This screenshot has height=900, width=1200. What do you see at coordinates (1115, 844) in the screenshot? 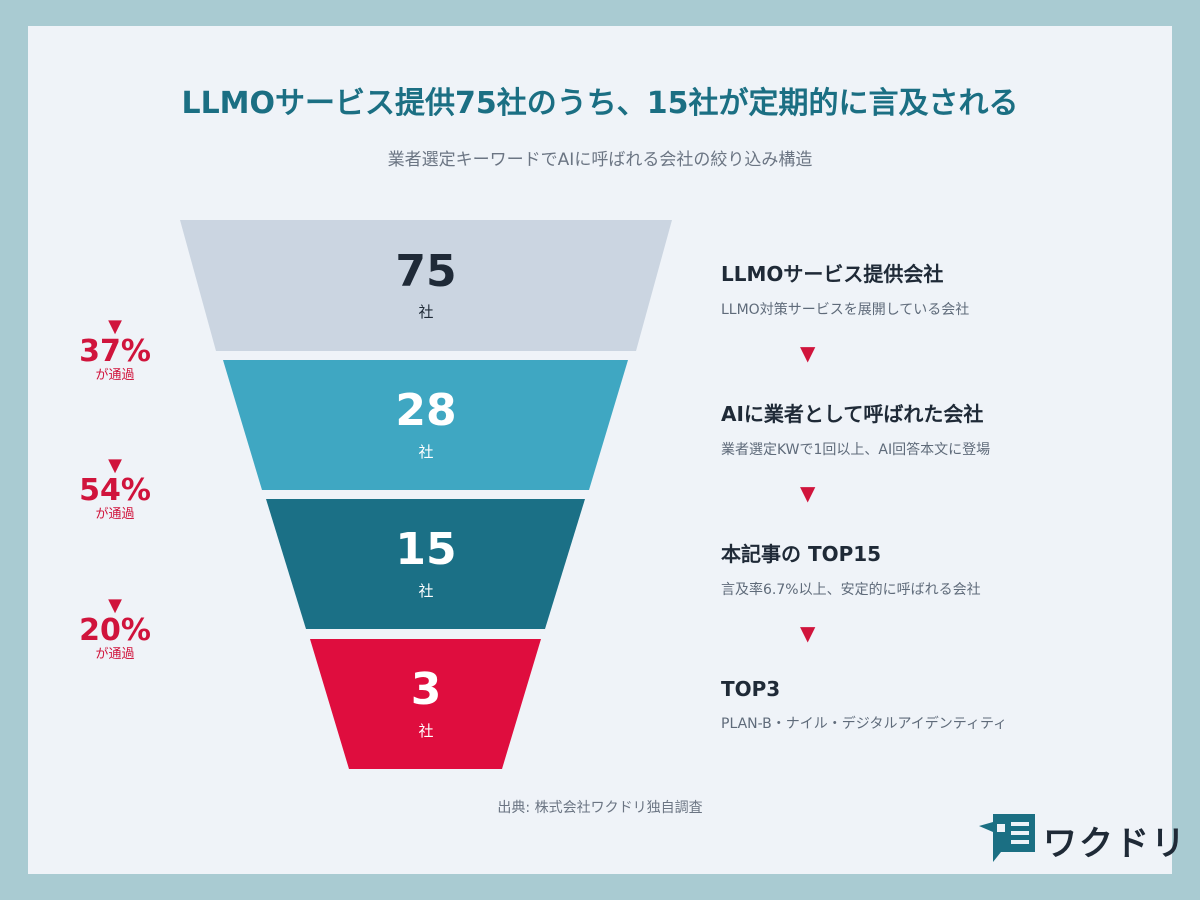
I see `logo-wordmark: ワクドリ` at bounding box center [1115, 844].